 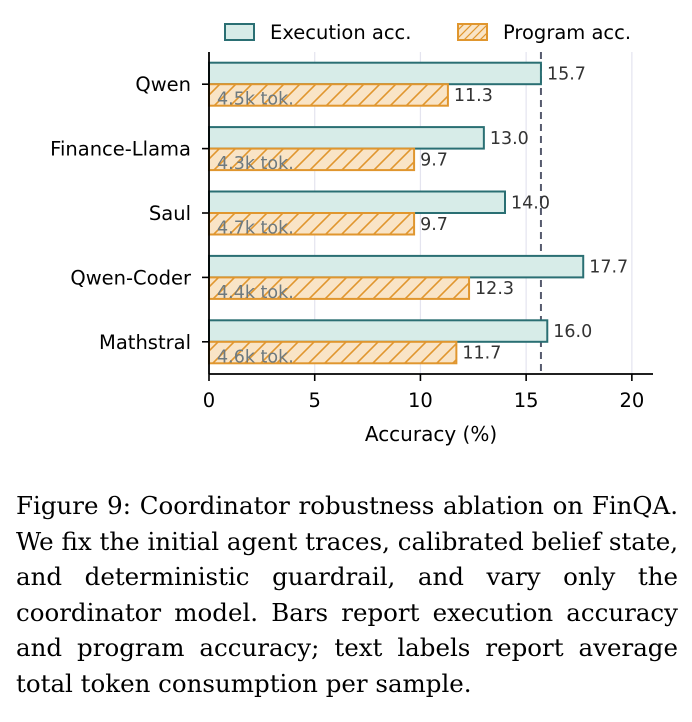 I want to click on data-label-execution: 15.7, so click(x=566, y=74).